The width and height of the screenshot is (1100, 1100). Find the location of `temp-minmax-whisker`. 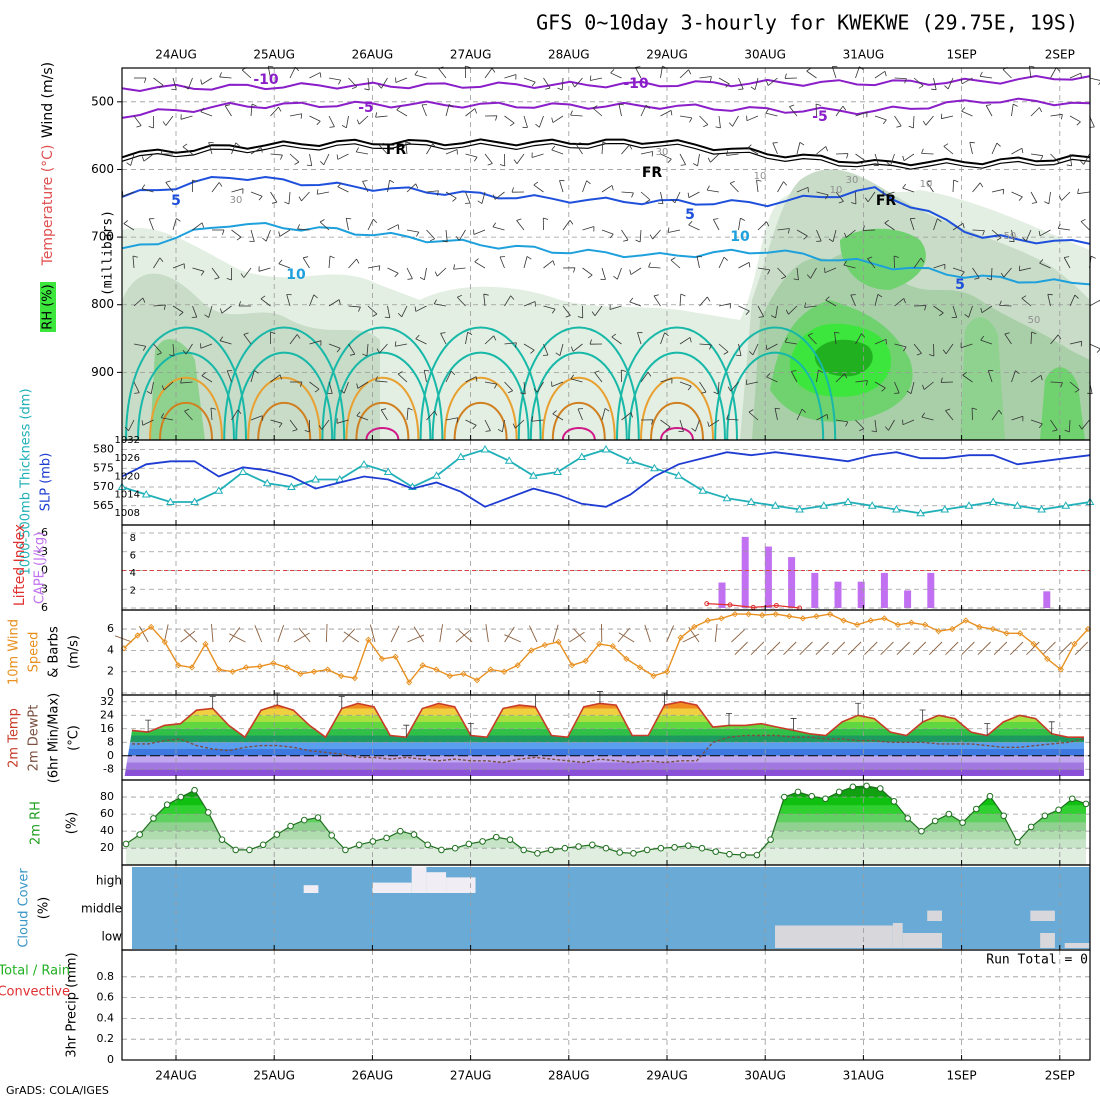

temp-minmax-whisker is located at coordinates (1051, 727).